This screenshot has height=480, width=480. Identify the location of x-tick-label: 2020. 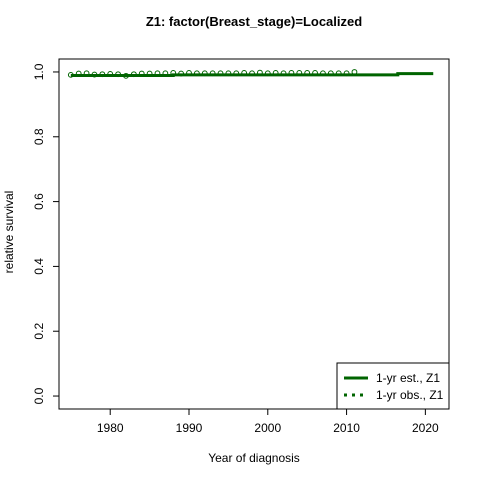
(425, 428).